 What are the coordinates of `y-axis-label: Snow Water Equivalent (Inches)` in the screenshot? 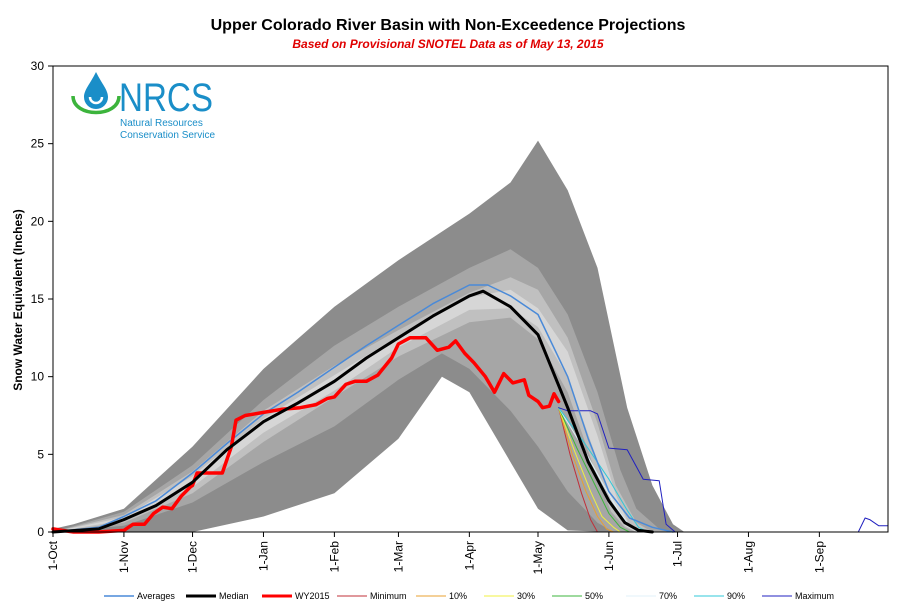 It's located at (18, 300).